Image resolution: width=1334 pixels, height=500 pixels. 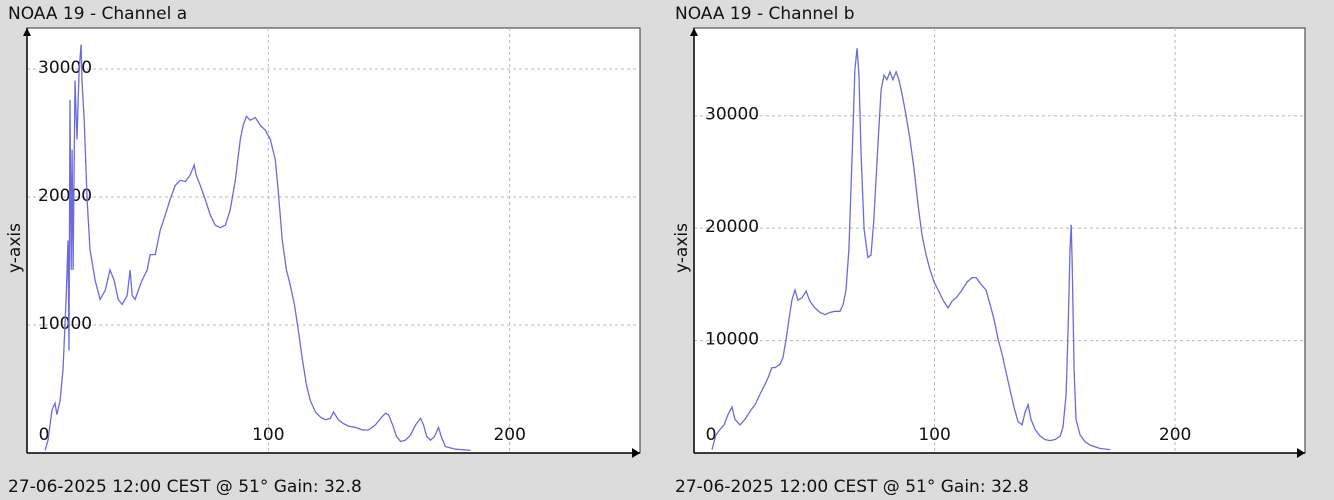 What do you see at coordinates (732, 340) in the screenshot?
I see `y-tick-label: 10000` at bounding box center [732, 340].